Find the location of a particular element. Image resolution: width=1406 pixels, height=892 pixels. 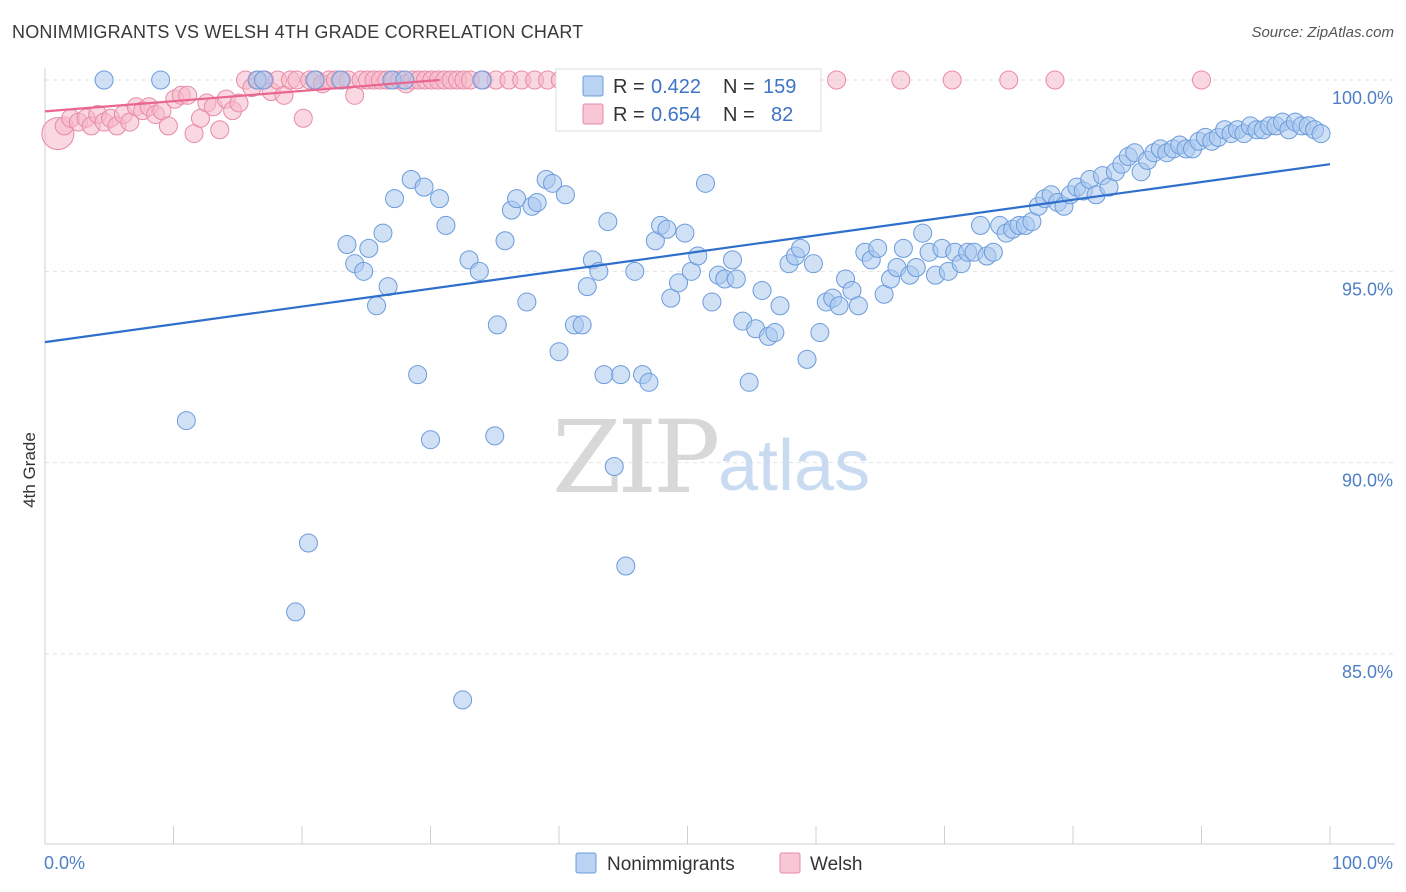

y-tick-label: 100.0% is located at coordinates (1362, 98).